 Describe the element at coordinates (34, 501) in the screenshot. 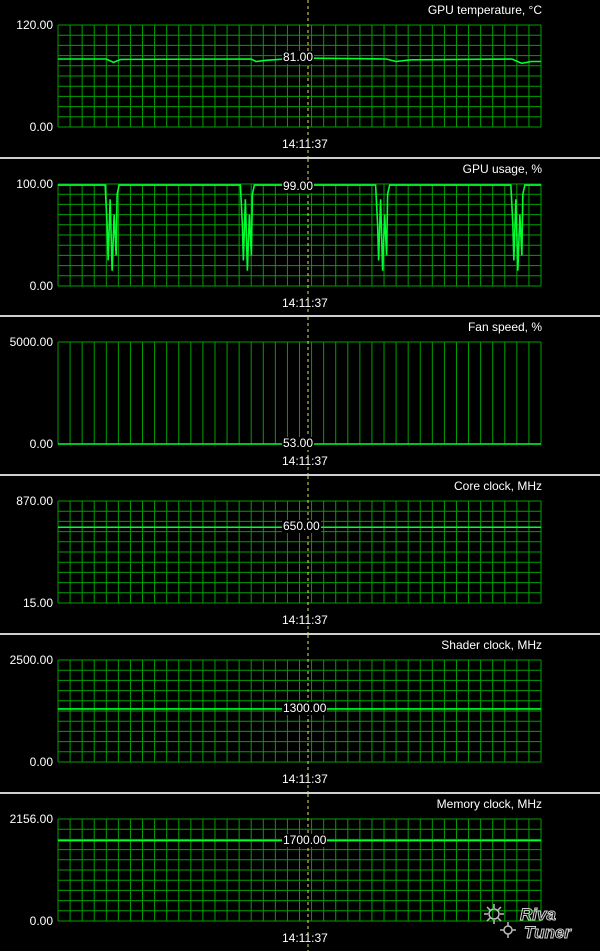

I see `y-max-label: 870.00` at that location.